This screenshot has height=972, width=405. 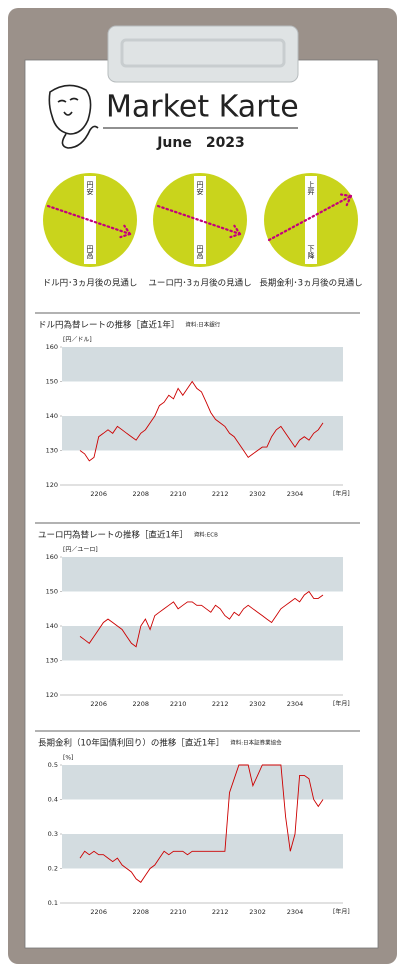 I want to click on logo, so click(x=73, y=116).